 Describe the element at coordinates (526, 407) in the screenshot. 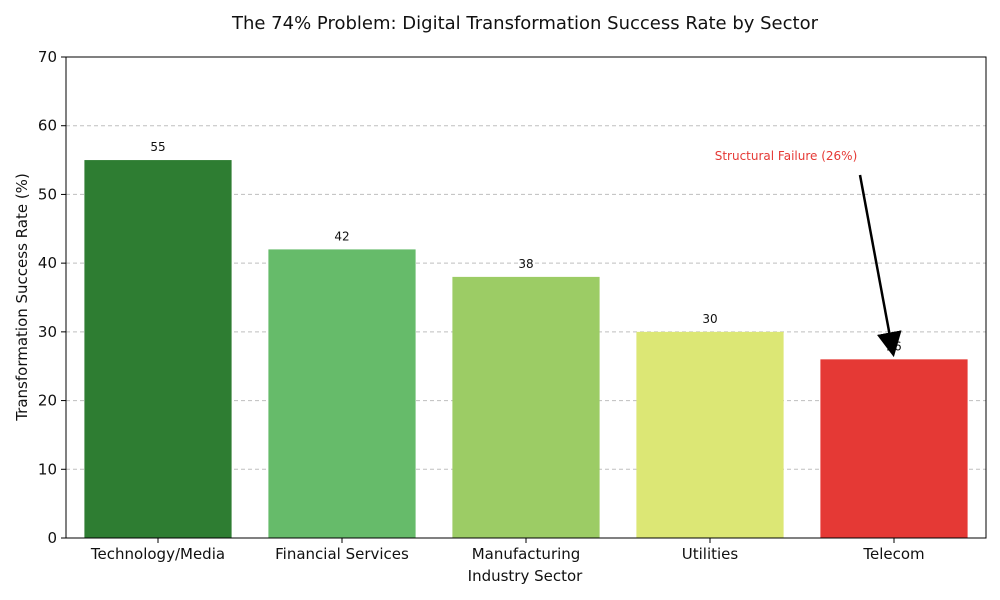

I see `bar-manufacturing` at that location.